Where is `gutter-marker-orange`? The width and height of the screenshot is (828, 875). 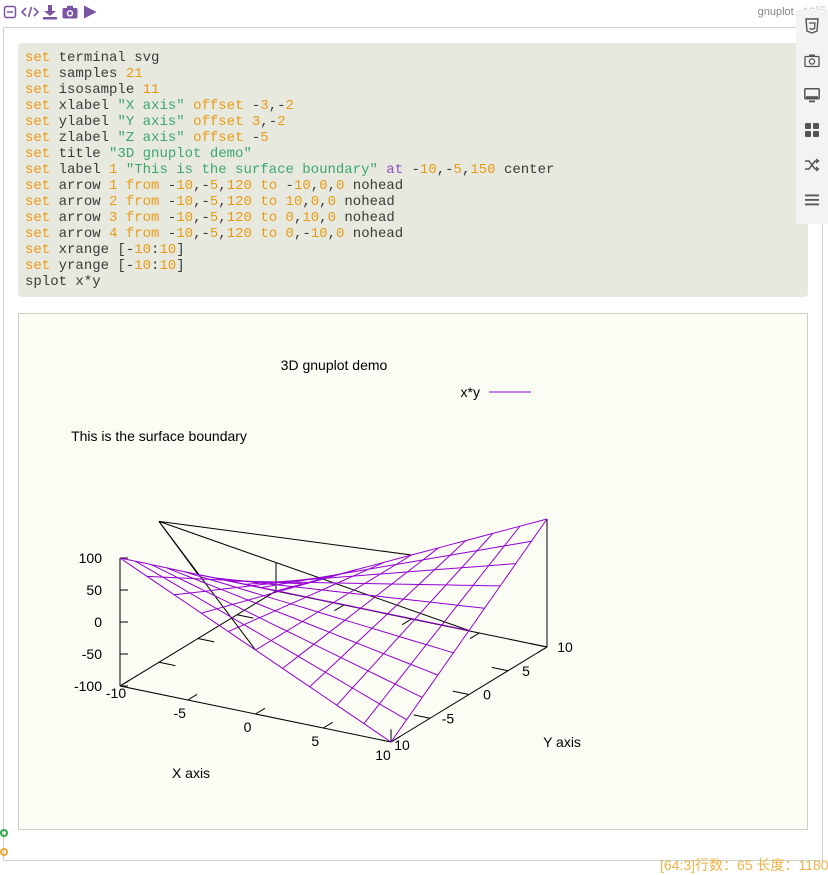 gutter-marker-orange is located at coordinates (4, 852).